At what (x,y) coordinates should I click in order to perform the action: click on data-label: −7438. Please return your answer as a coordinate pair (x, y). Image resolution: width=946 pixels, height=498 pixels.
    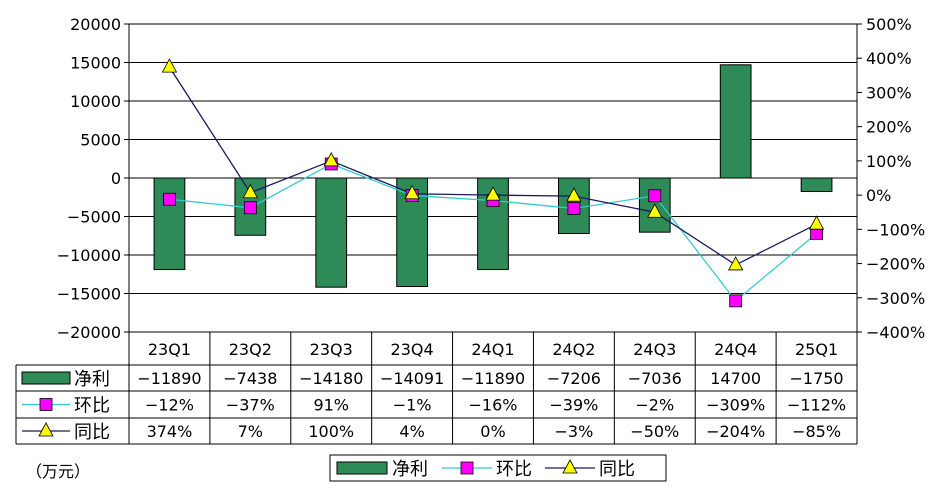
    Looking at the image, I should click on (250, 378).